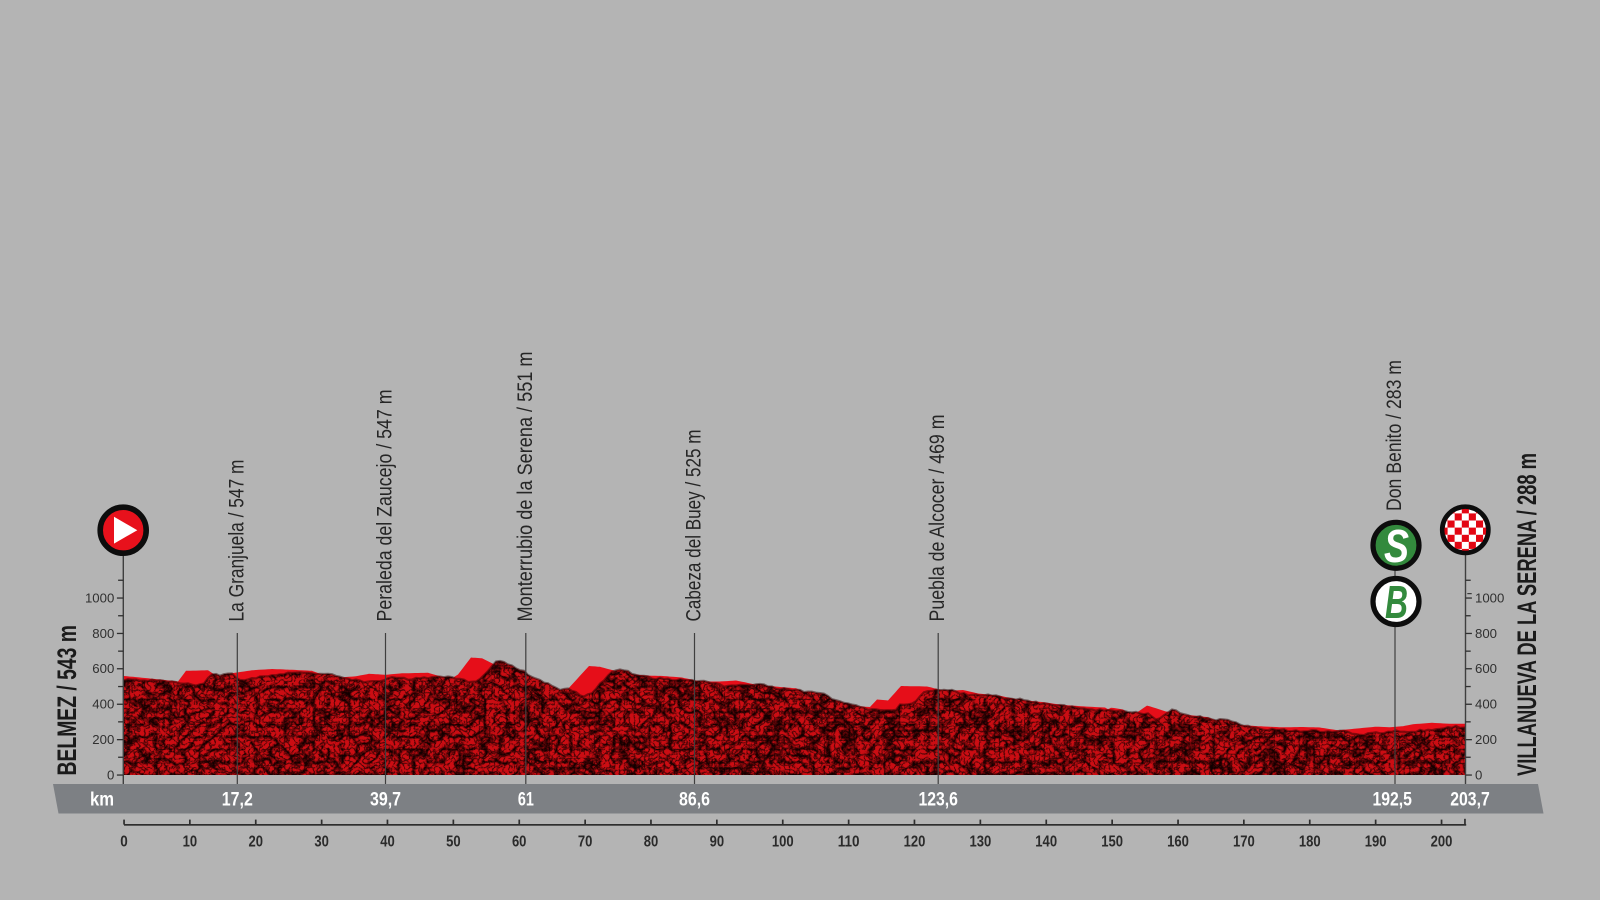  What do you see at coordinates (1112, 842) in the screenshot?
I see `svg-text: 150` at bounding box center [1112, 842].